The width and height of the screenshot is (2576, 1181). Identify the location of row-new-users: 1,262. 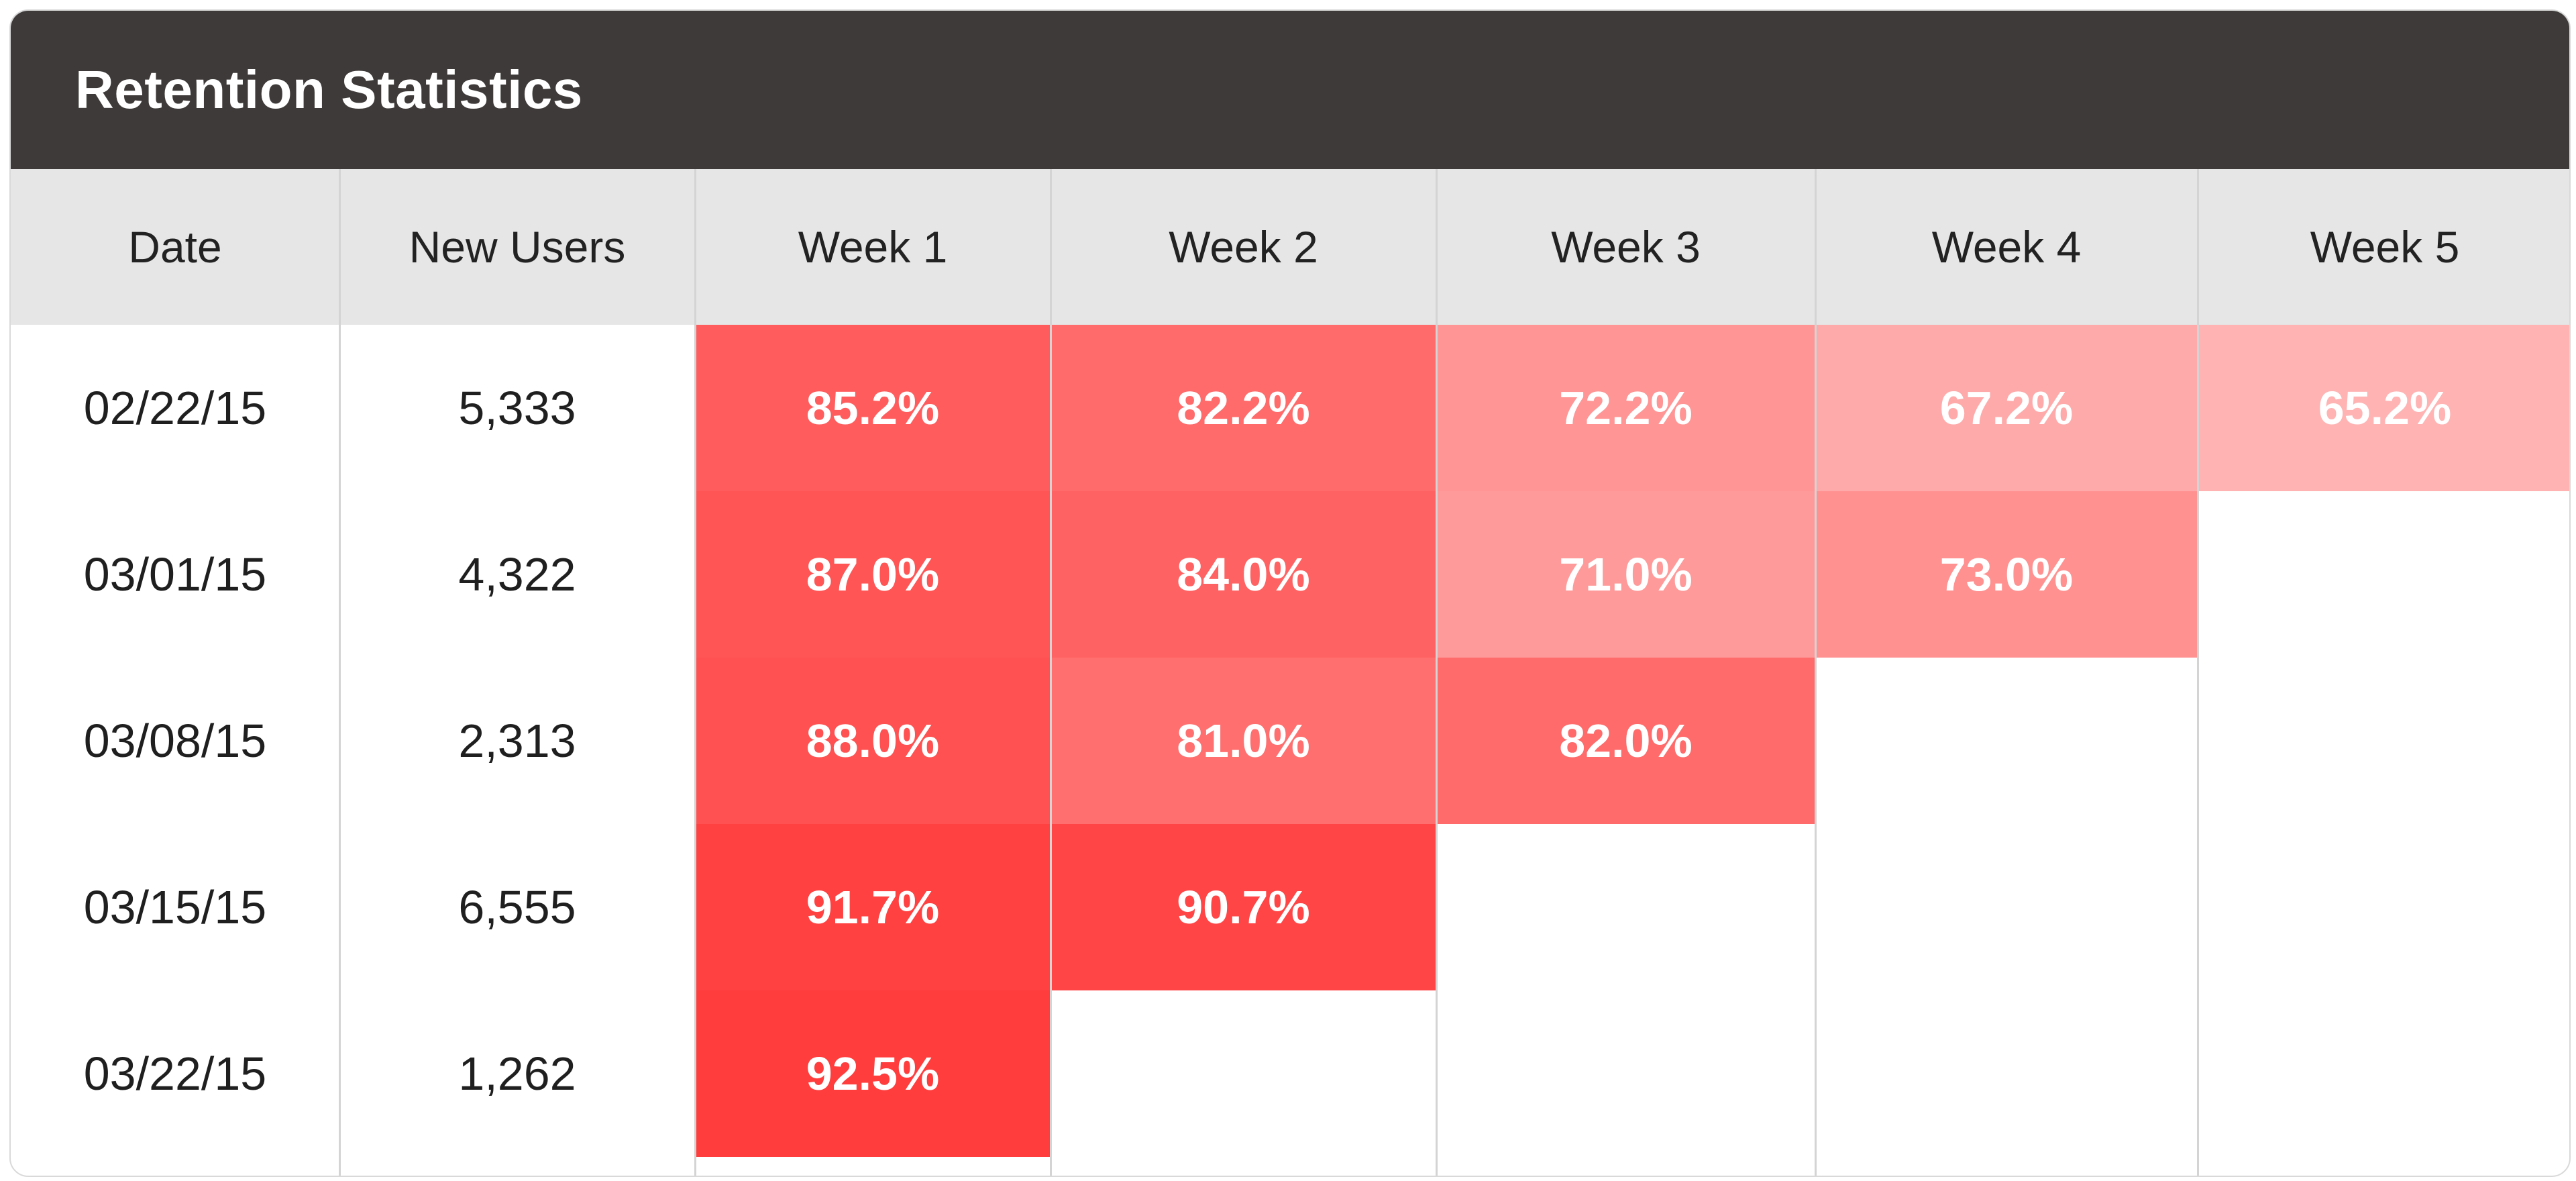
(517, 1073).